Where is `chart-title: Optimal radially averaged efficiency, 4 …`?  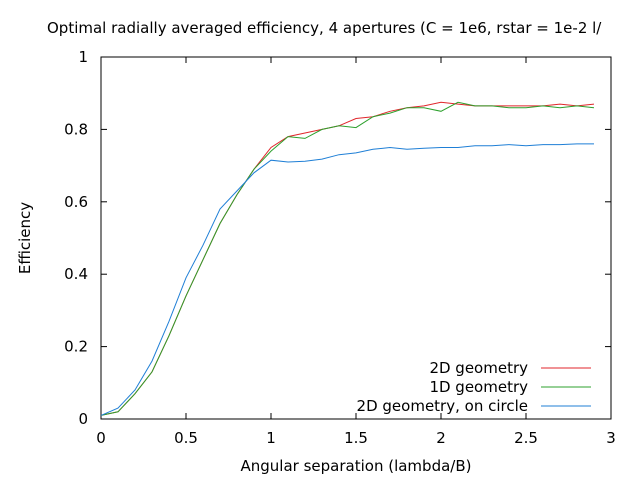 chart-title: Optimal radially averaged efficiency, 4 … is located at coordinates (324, 28).